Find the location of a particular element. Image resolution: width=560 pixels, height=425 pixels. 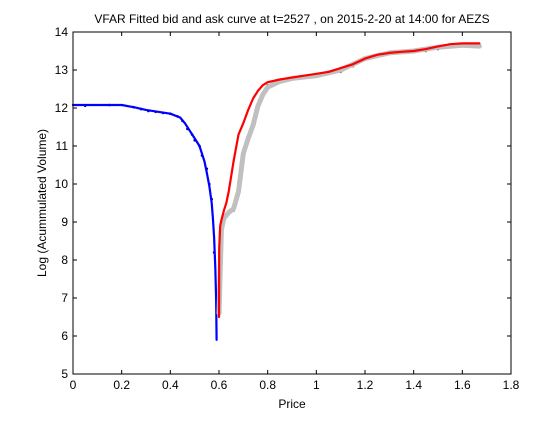

y-tick-label: 13 is located at coordinates (62, 70).